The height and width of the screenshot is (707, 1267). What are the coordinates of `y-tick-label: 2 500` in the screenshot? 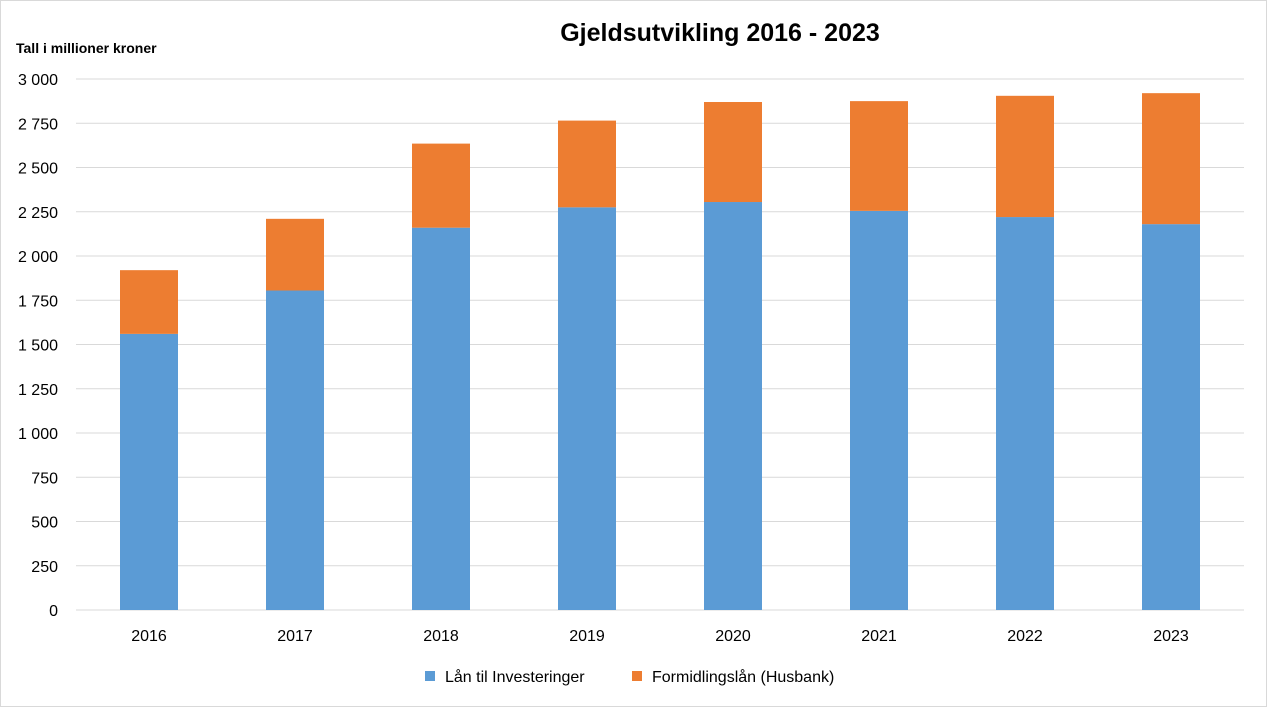 It's located at (38, 169).